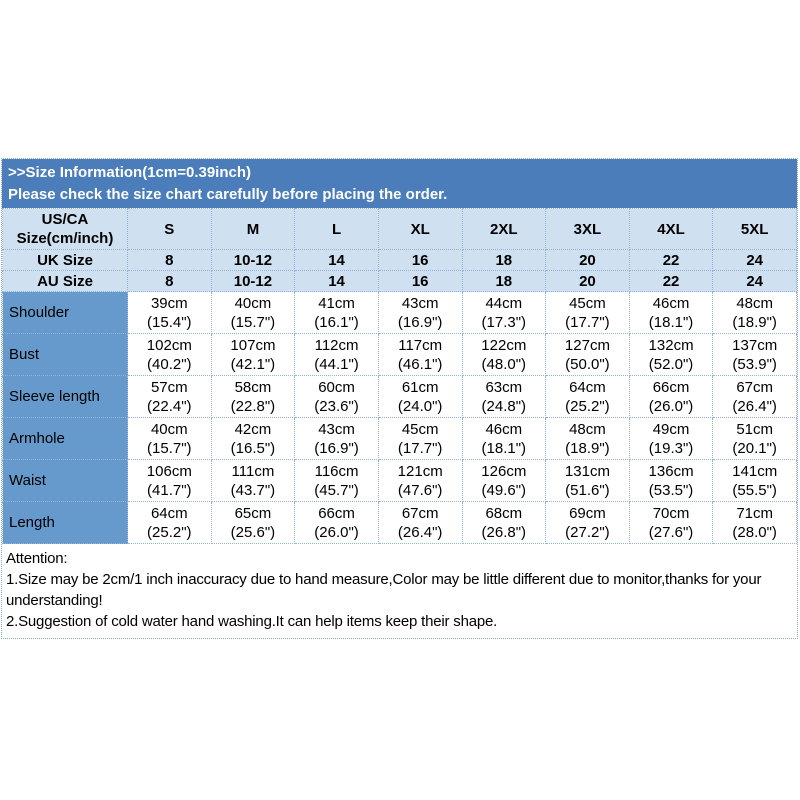 The height and width of the screenshot is (800, 800). What do you see at coordinates (253, 396) in the screenshot?
I see `measure-cell: 58cm (22.8")` at bounding box center [253, 396].